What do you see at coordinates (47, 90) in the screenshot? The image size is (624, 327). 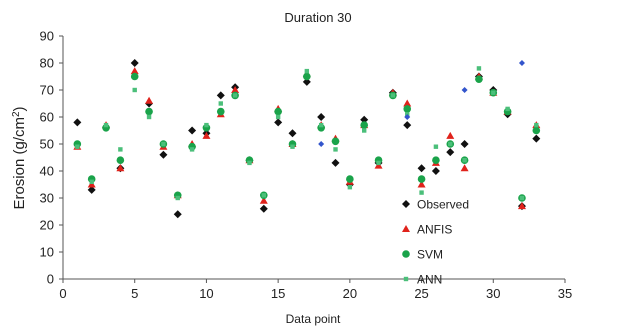 I see `y-tick-label: 70` at bounding box center [47, 90].